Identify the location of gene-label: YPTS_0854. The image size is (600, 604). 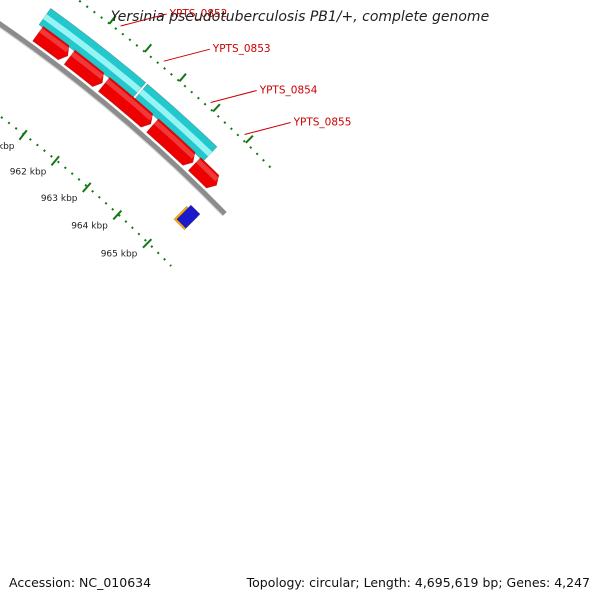
(288, 91).